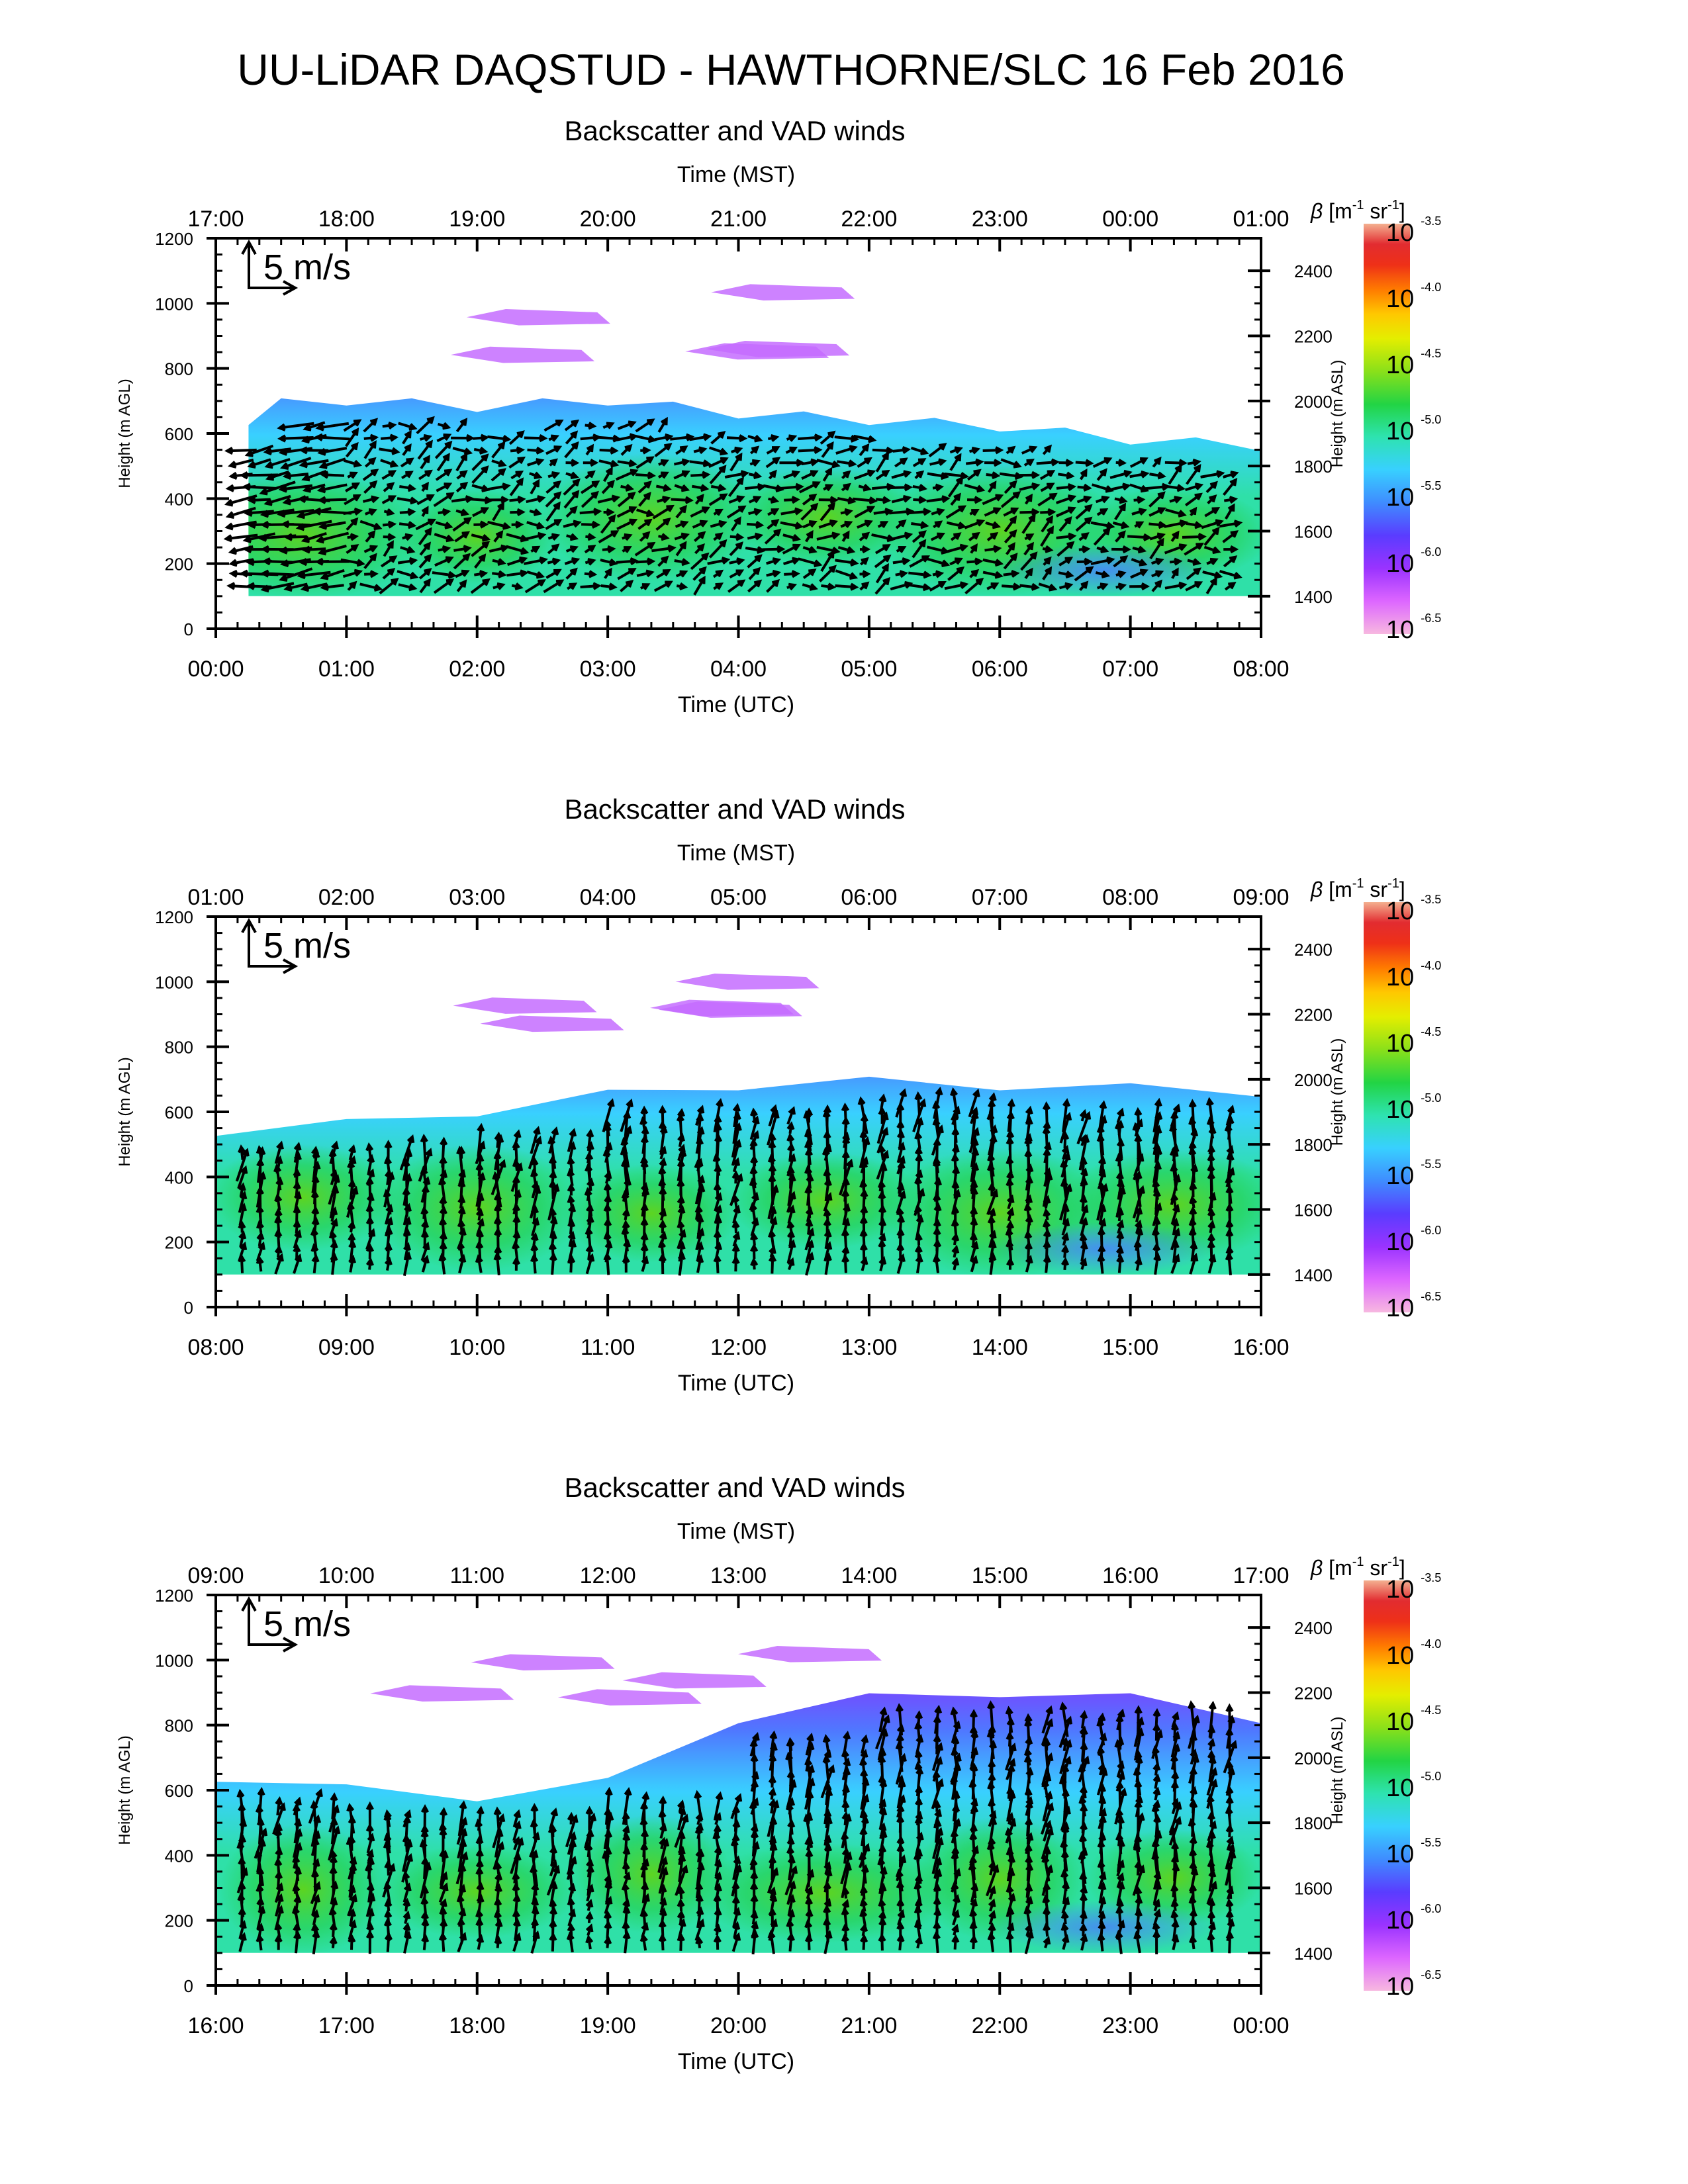  Describe the element at coordinates (1358, 205) in the screenshot. I see `colorbar-units-exp: -1` at that location.